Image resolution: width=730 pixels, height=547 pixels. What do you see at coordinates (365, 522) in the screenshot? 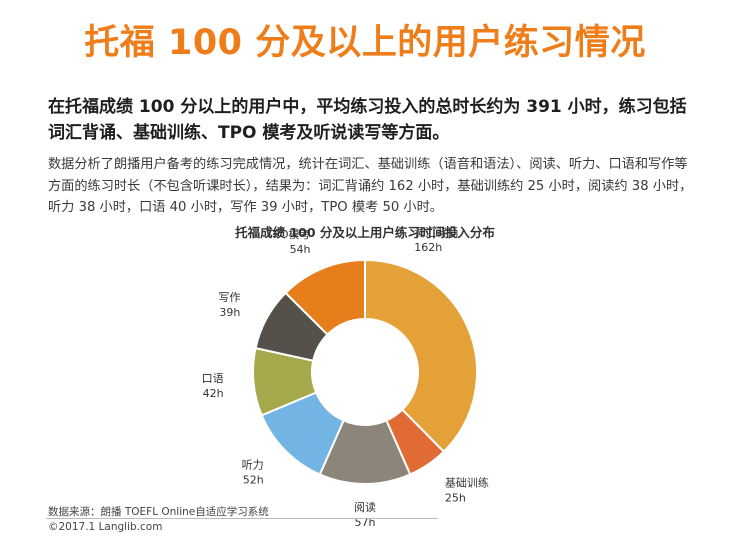
I see `slice-value-label: 57h` at bounding box center [365, 522].